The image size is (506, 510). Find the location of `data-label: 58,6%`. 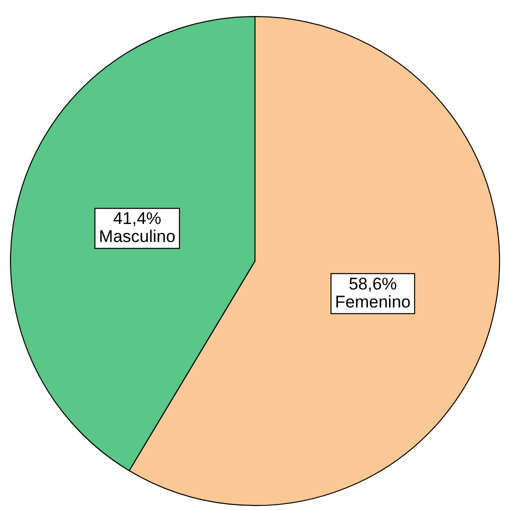

data-label: 58,6% is located at coordinates (372, 284).